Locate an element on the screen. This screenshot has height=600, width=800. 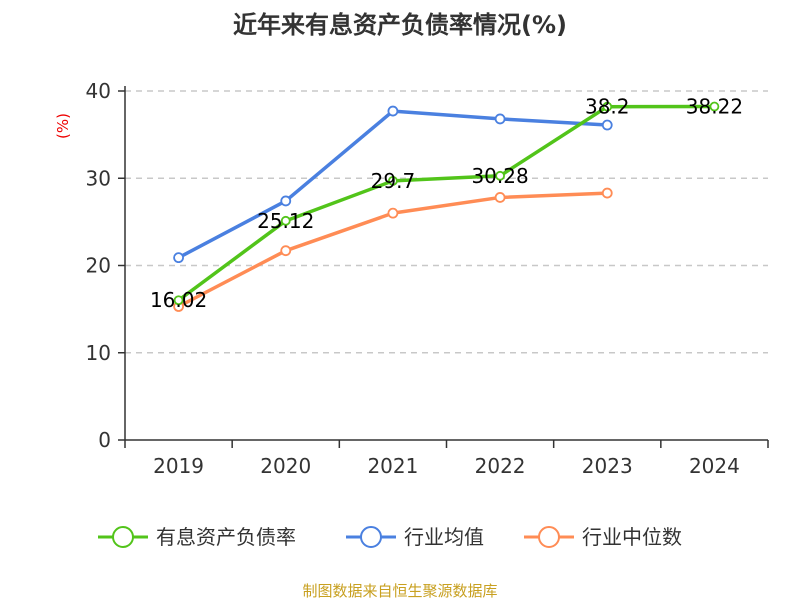
x-tick-label: 2020 is located at coordinates (285, 466).